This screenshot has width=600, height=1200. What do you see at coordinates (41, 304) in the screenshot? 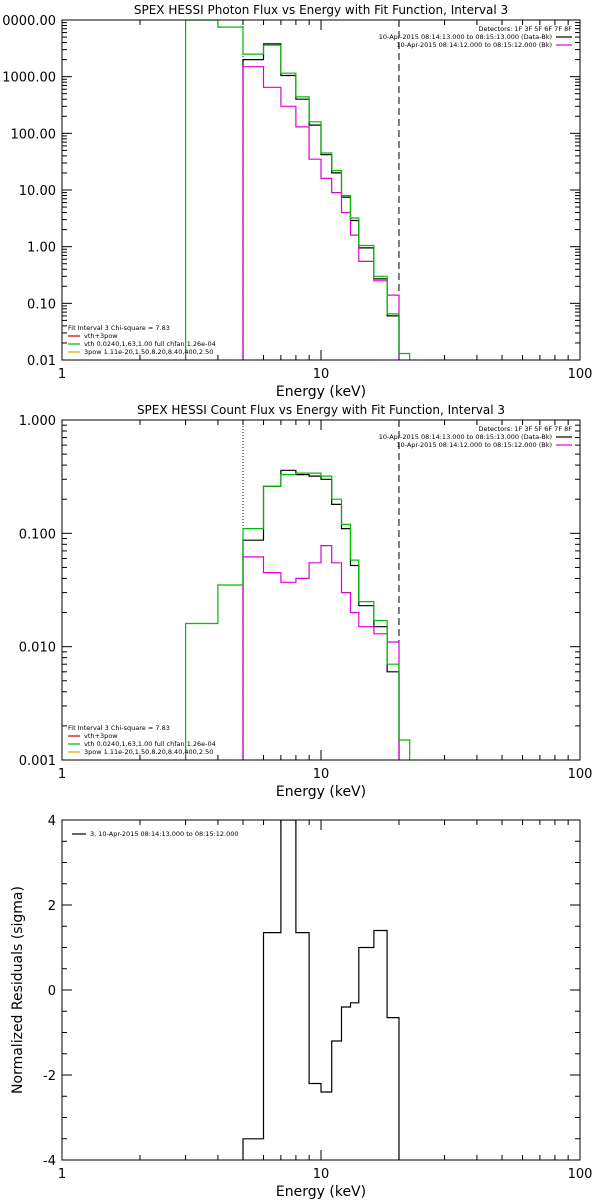
I see `y-tick-label: 0.10` at bounding box center [41, 304].